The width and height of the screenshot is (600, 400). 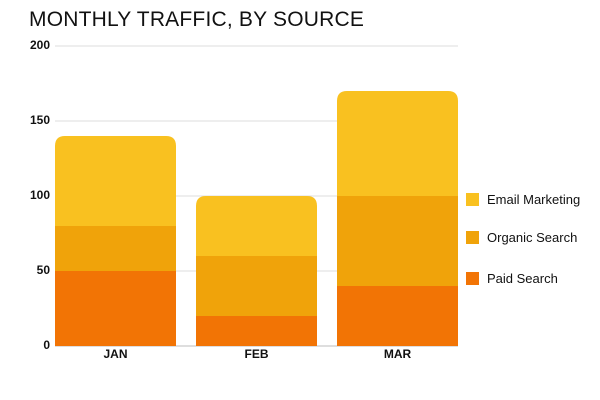 What do you see at coordinates (115, 354) in the screenshot?
I see `x-tick-label: JAN` at bounding box center [115, 354].